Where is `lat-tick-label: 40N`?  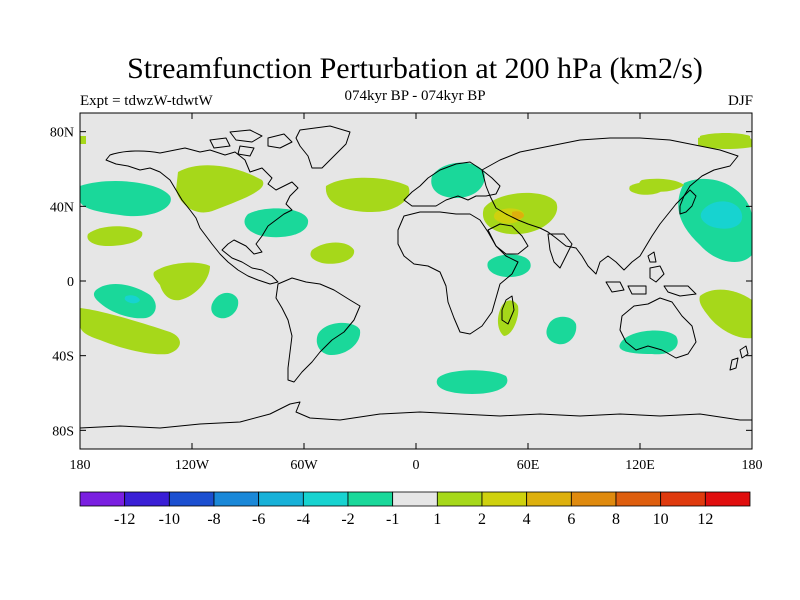 lat-tick-label: 40N is located at coordinates (62, 207).